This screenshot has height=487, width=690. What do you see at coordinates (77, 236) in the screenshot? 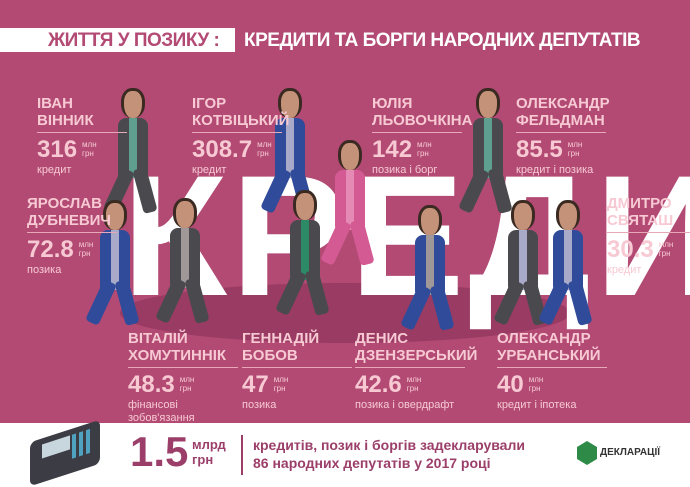
I see `deputy-card: Ярослав Дубневич 72.8 млн грн позика` at bounding box center [77, 236].